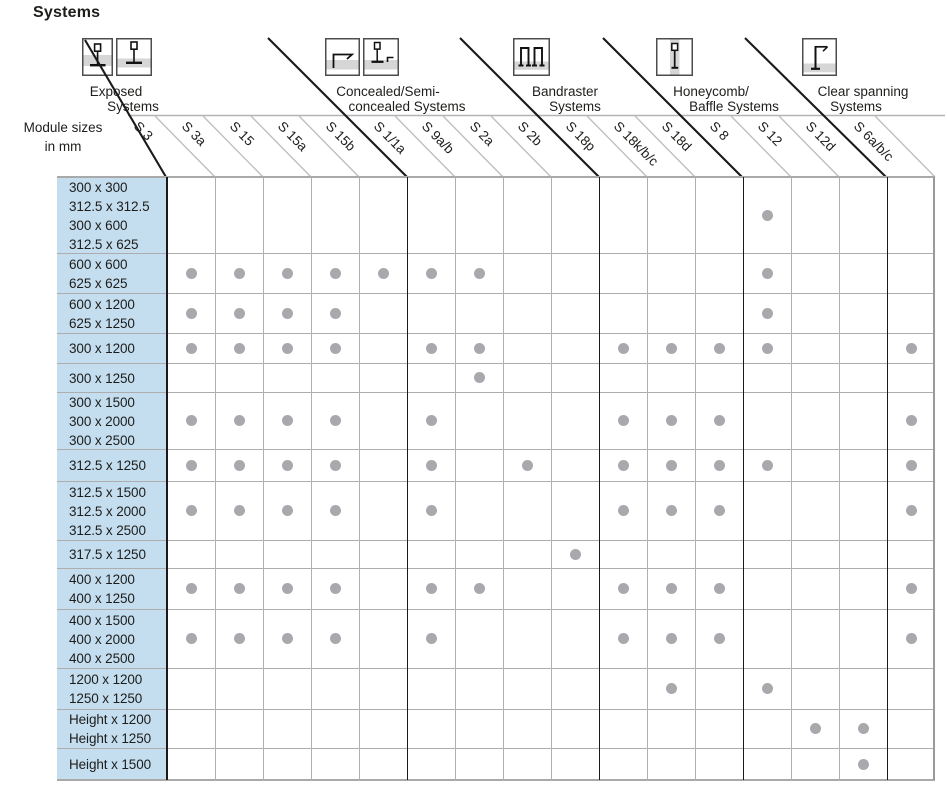 The width and height of the screenshot is (947, 788). I want to click on module-size: 300 x 1250, so click(102, 378).